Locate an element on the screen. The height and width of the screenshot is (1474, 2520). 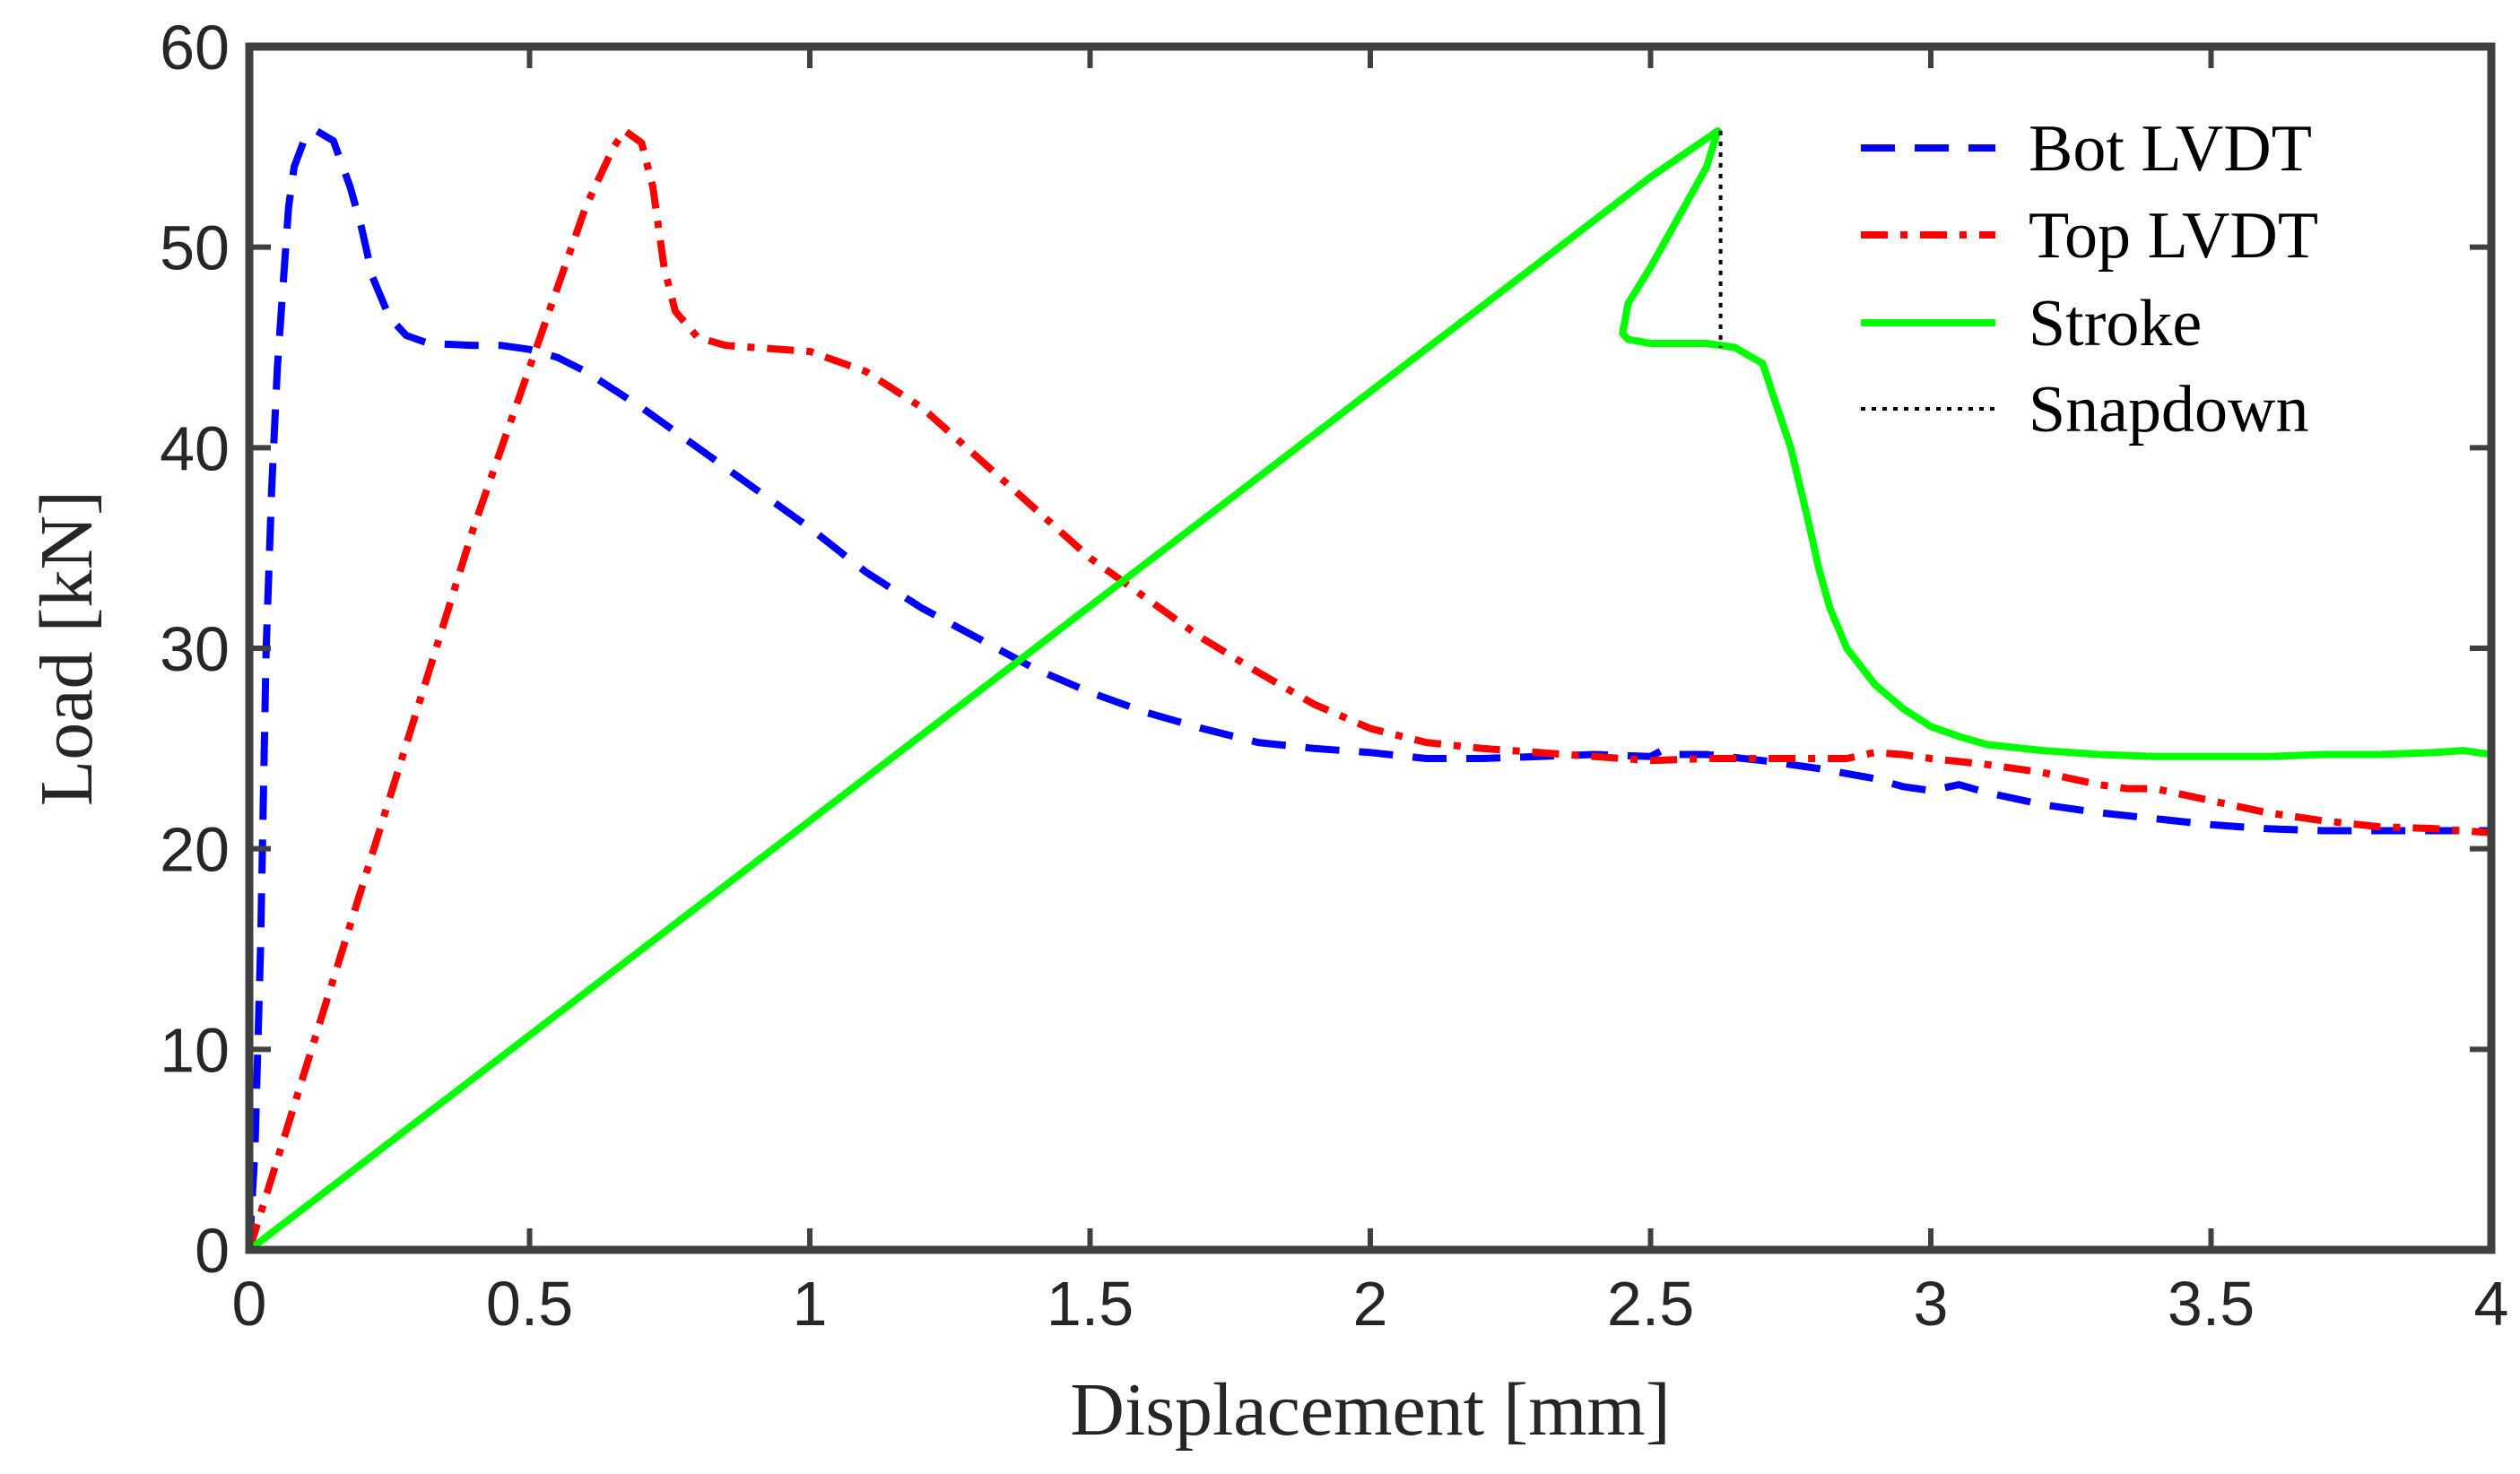
legend: Bot LVDT Top LVDT Stroke Snapdown is located at coordinates (2143, 276).